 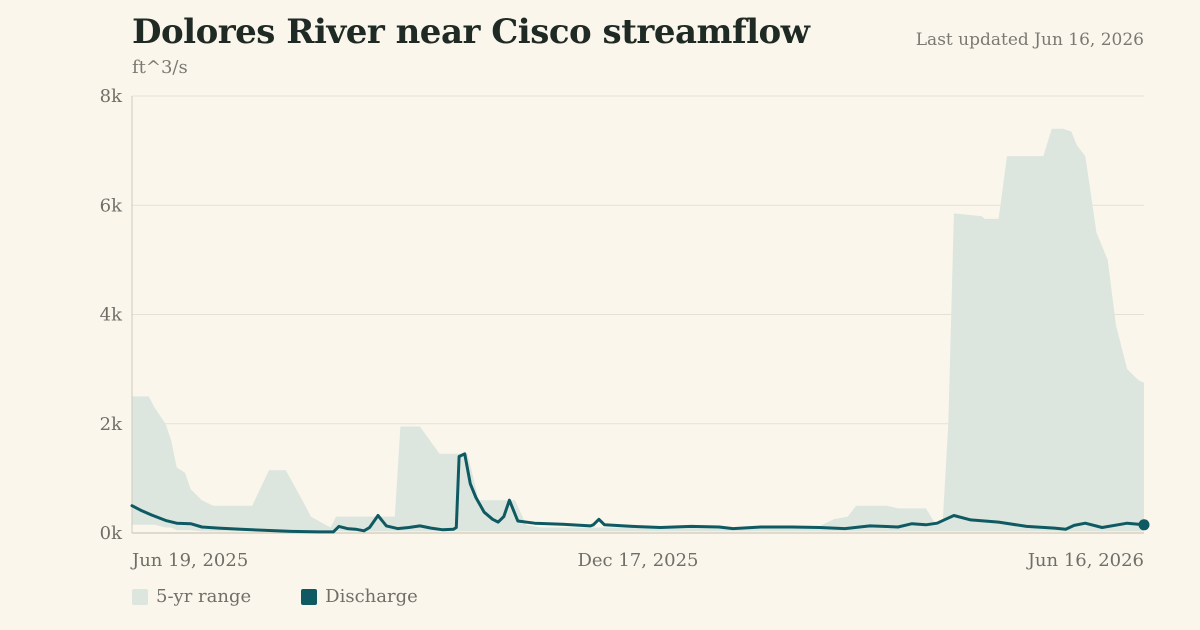 I want to click on discharge-series, so click(x=640, y=493).